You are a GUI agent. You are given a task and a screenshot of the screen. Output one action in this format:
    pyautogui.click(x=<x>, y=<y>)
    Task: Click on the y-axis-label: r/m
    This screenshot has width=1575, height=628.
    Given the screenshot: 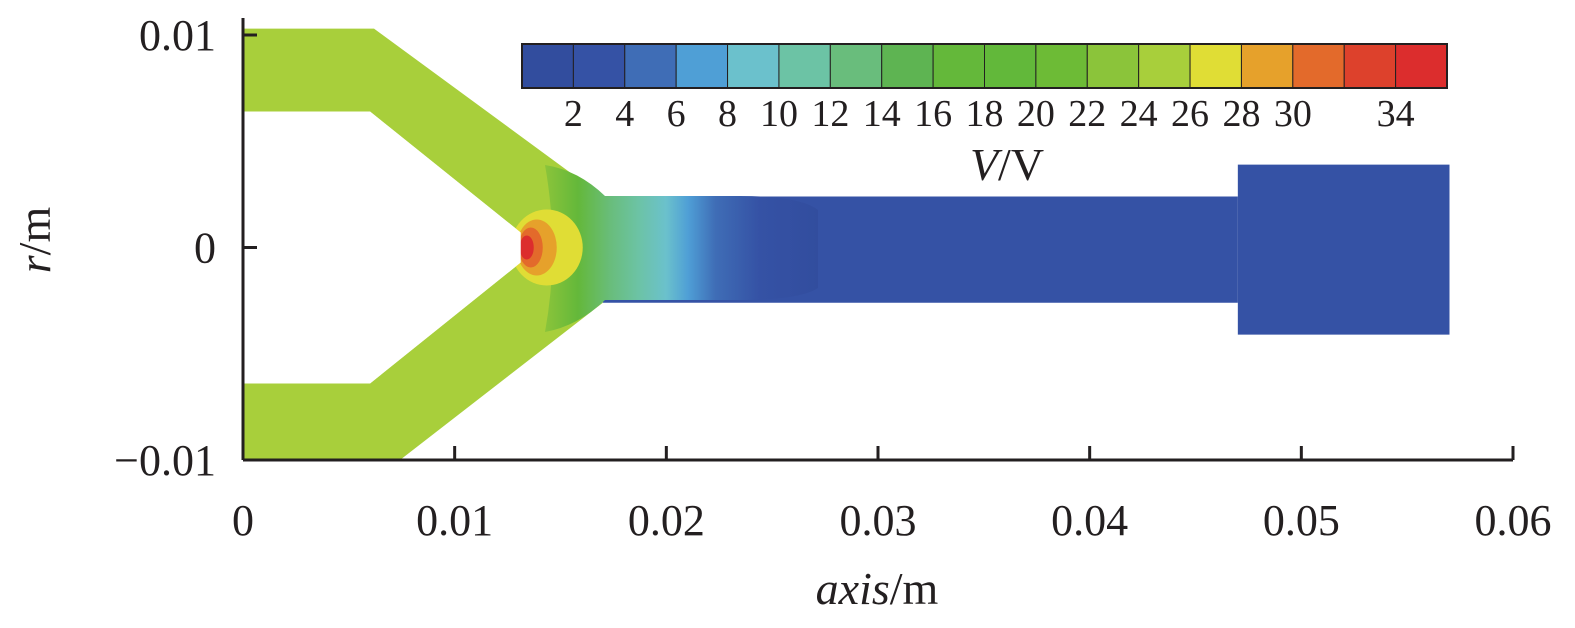 What is the action you would take?
    pyautogui.click(x=34, y=240)
    